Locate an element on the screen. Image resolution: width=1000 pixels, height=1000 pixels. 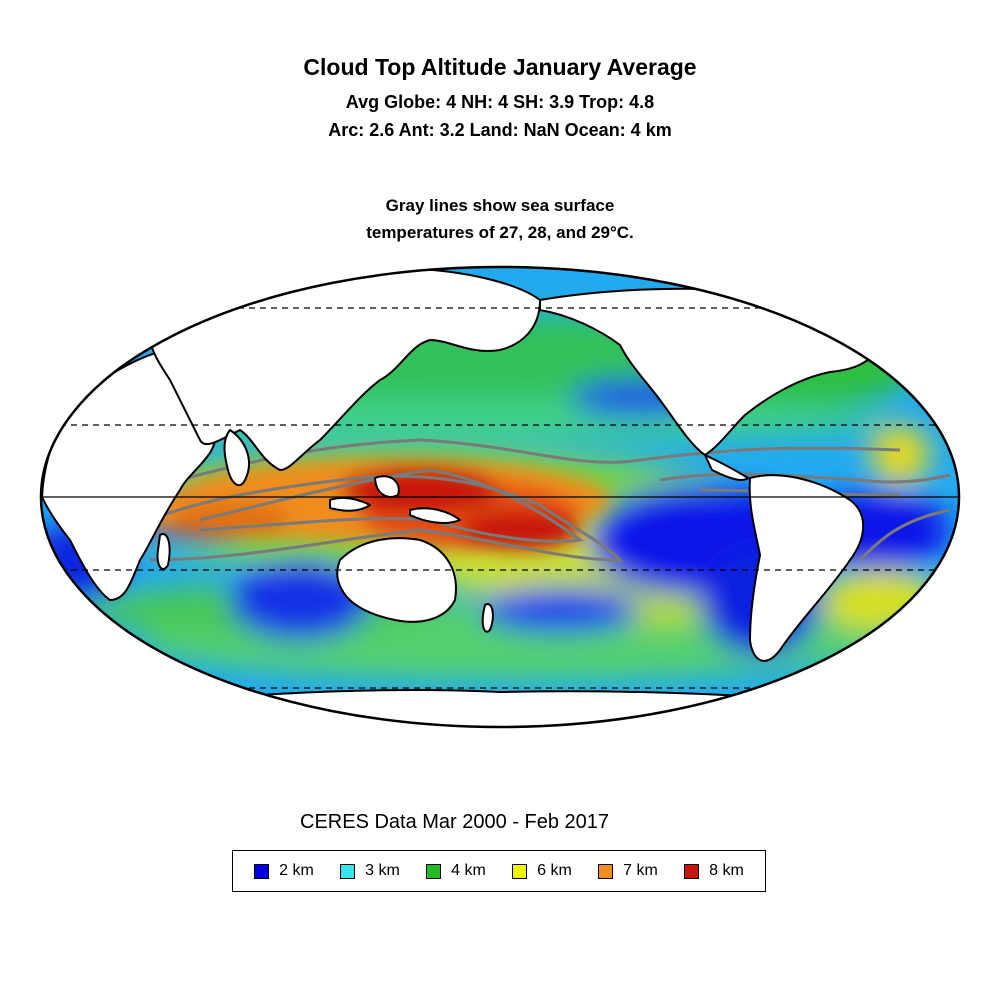
legend: 2 km 3 km 4 km 6 km 7 km 8 km is located at coordinates (499, 871).